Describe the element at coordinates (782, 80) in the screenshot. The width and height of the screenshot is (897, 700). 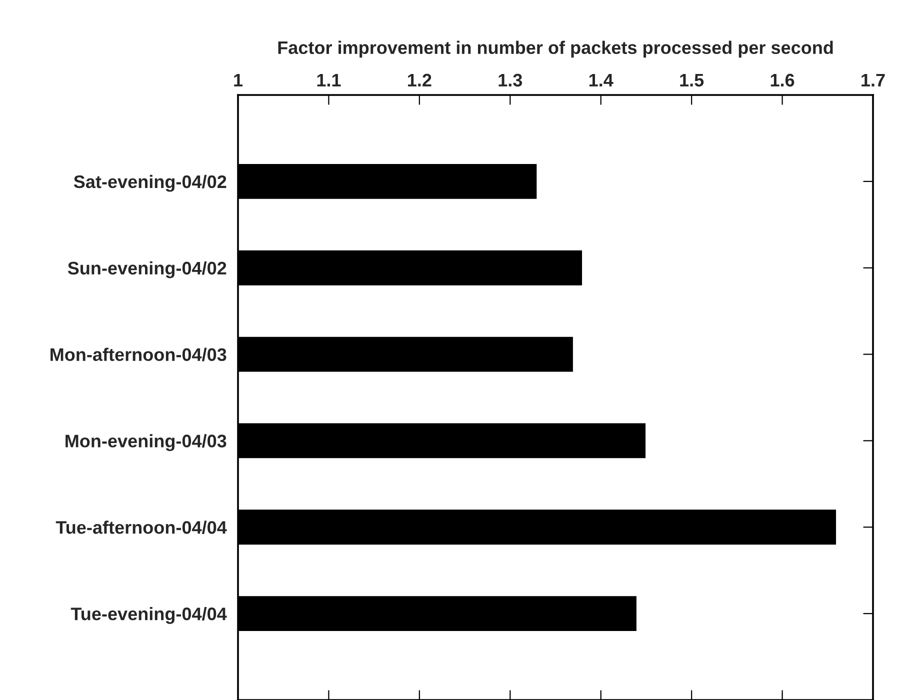
I see `x-tick-label: 1.6` at that location.